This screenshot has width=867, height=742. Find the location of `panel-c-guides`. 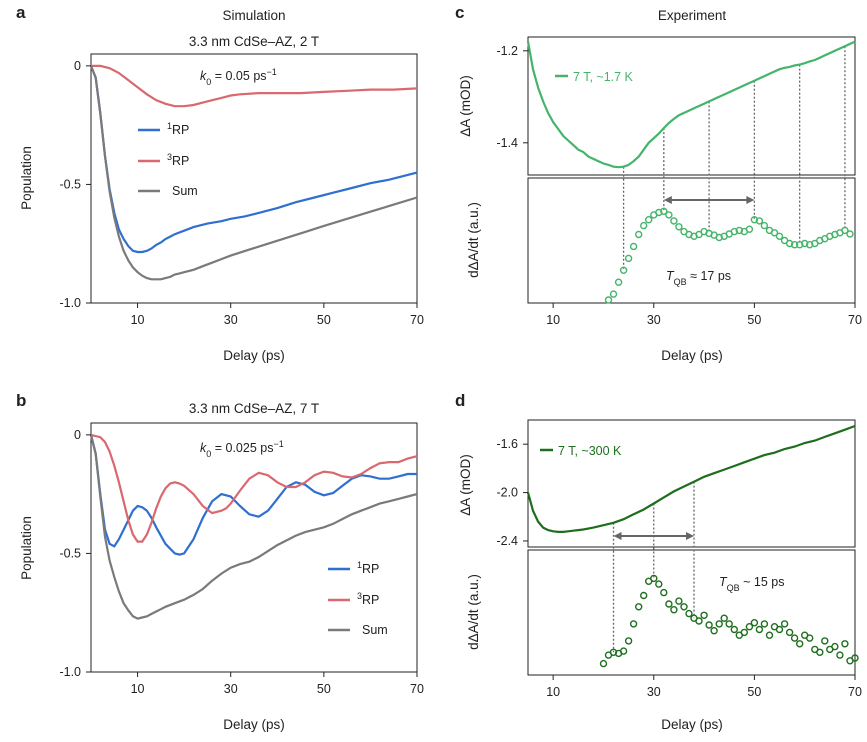

panel-c-guides is located at coordinates (734, 158).